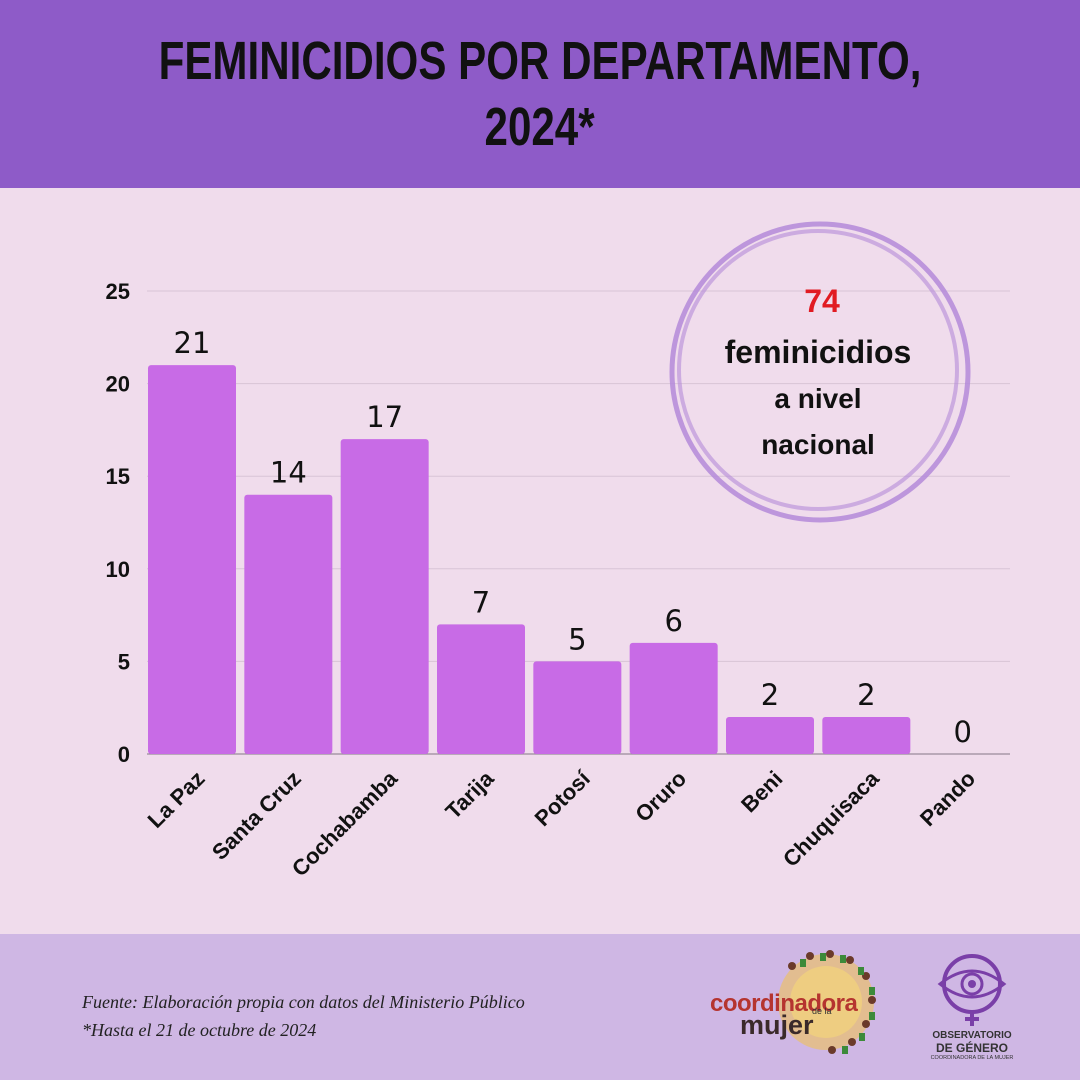  Describe the element at coordinates (822, 1011) in the screenshot. I see `coordinadora-logo-small: de la` at that location.